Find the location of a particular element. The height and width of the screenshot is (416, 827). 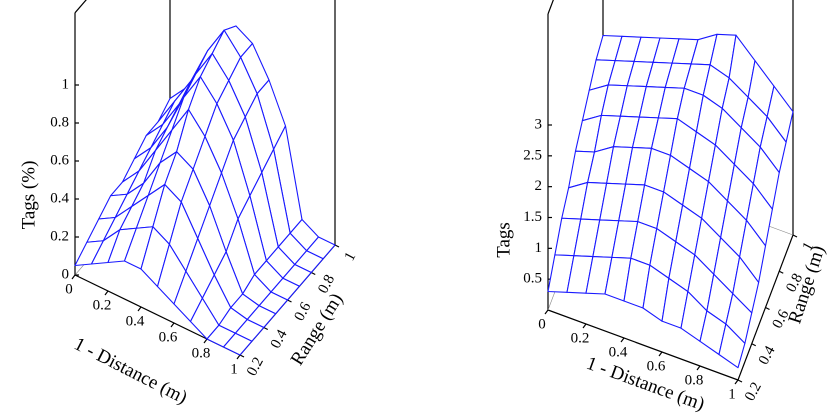

y-axis-label: Range (m) is located at coordinates (317, 330).